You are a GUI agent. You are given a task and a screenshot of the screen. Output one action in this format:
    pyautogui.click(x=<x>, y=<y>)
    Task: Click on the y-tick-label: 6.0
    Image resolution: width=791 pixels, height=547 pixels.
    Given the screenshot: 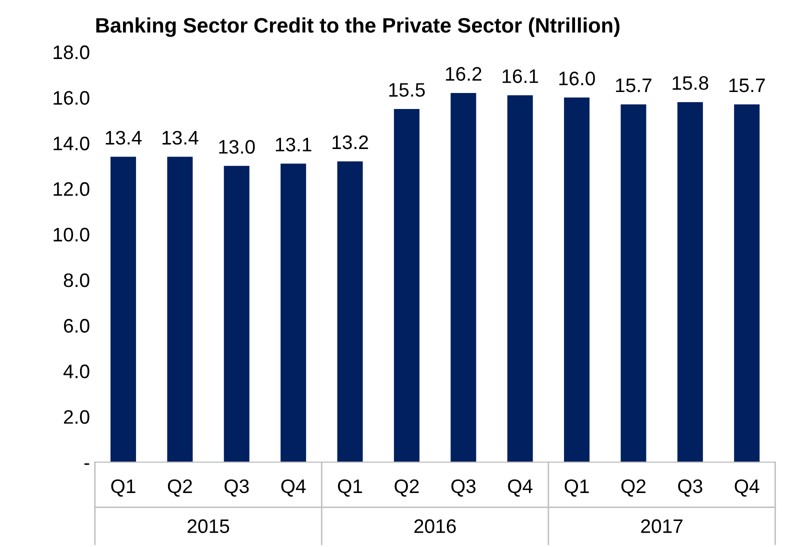 What is the action you would take?
    pyautogui.click(x=77, y=325)
    